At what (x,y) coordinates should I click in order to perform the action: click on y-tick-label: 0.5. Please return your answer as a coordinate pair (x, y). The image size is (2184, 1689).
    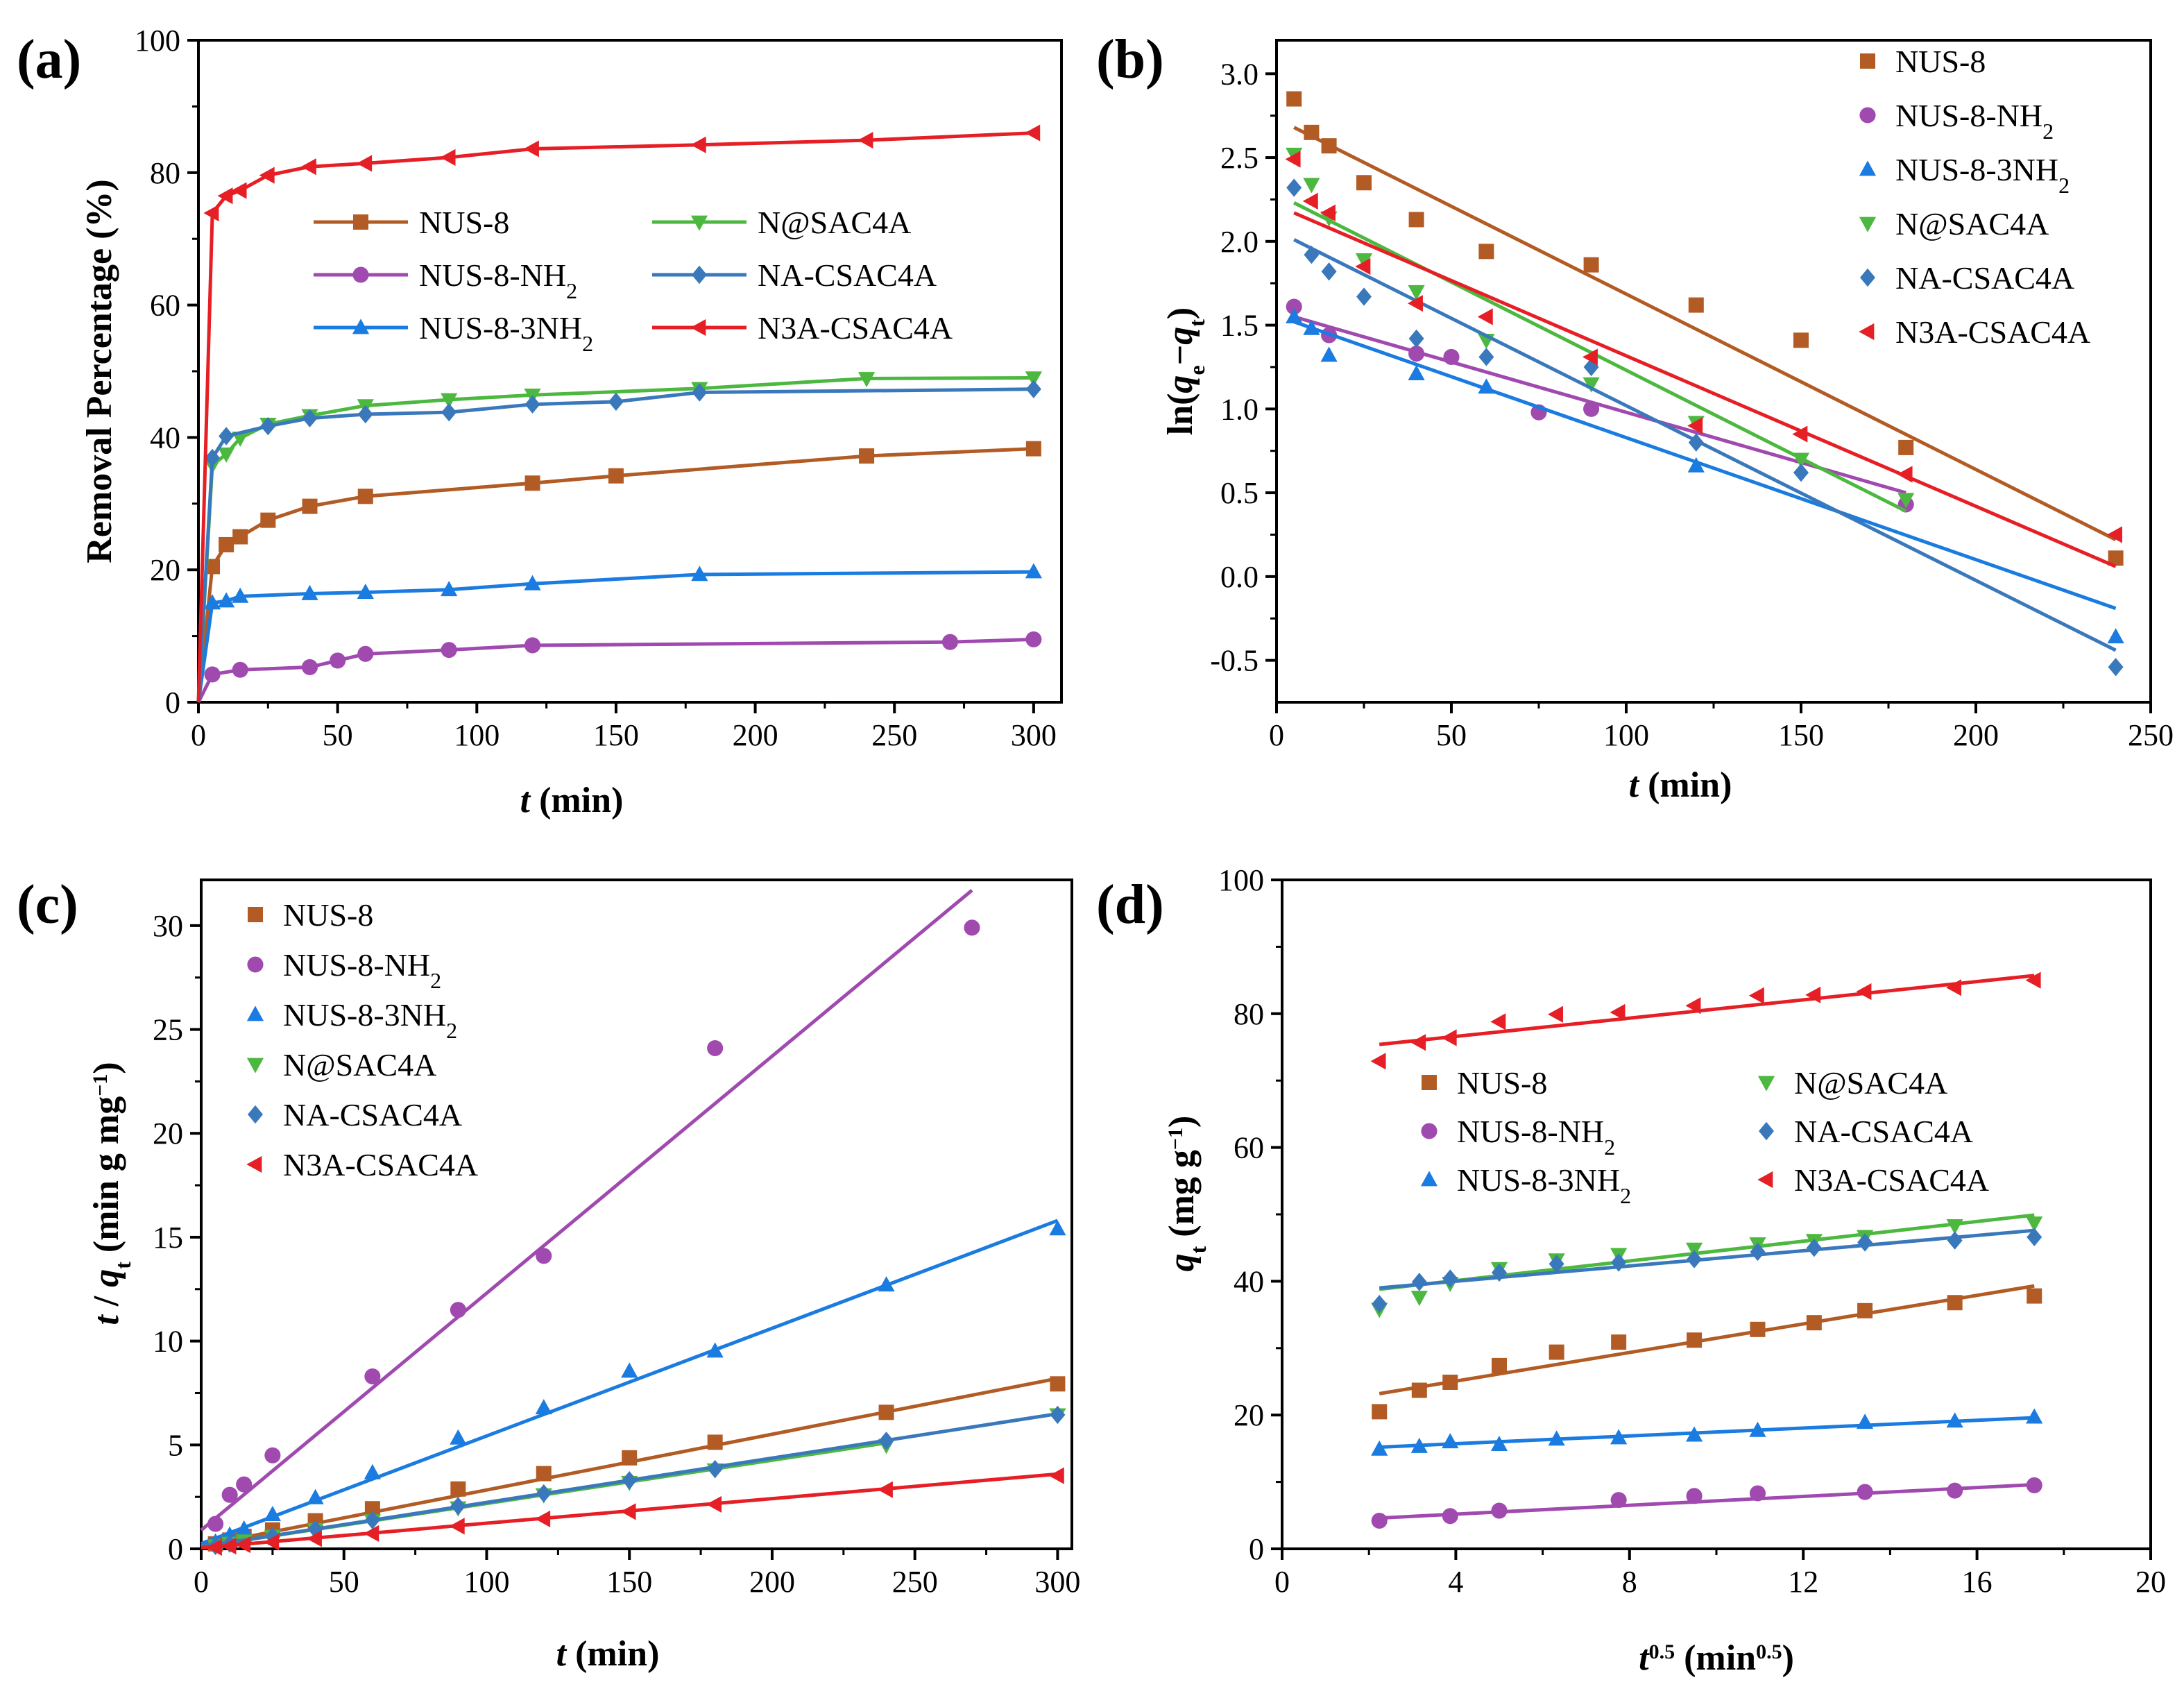
    Looking at the image, I should click on (1239, 493).